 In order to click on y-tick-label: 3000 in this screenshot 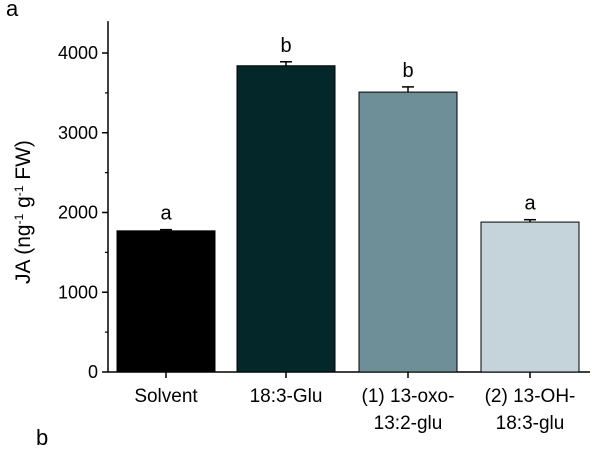, I will do `click(78, 133)`.